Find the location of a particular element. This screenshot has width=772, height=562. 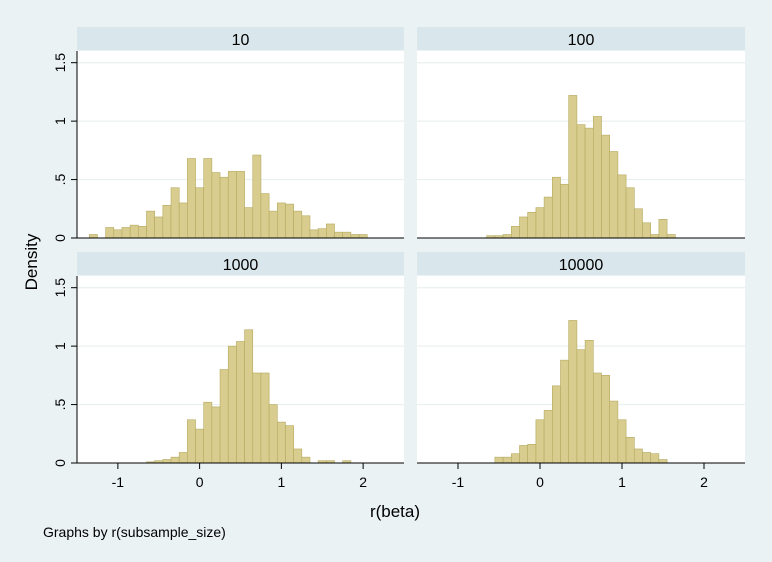

panel-strip is located at coordinates (581, 263).